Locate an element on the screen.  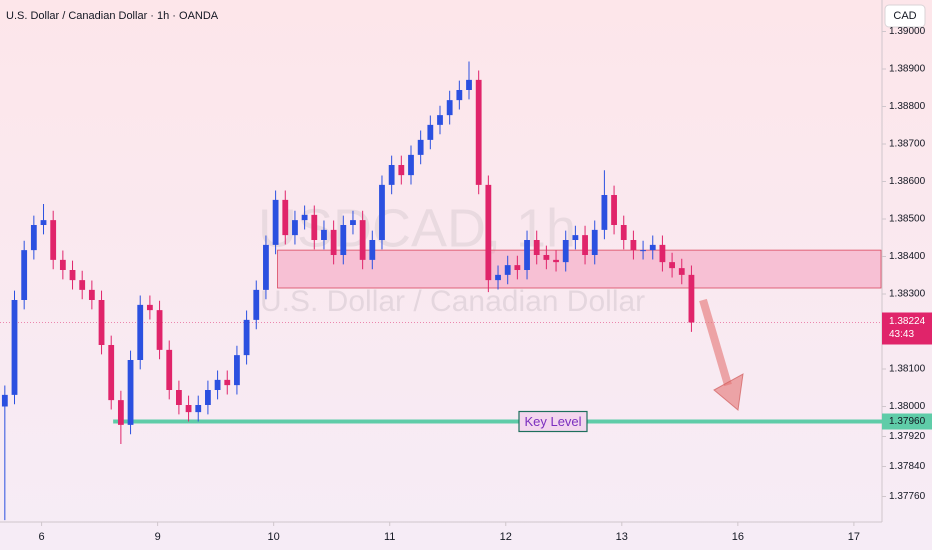
key-level-box is located at coordinates (553, 421).